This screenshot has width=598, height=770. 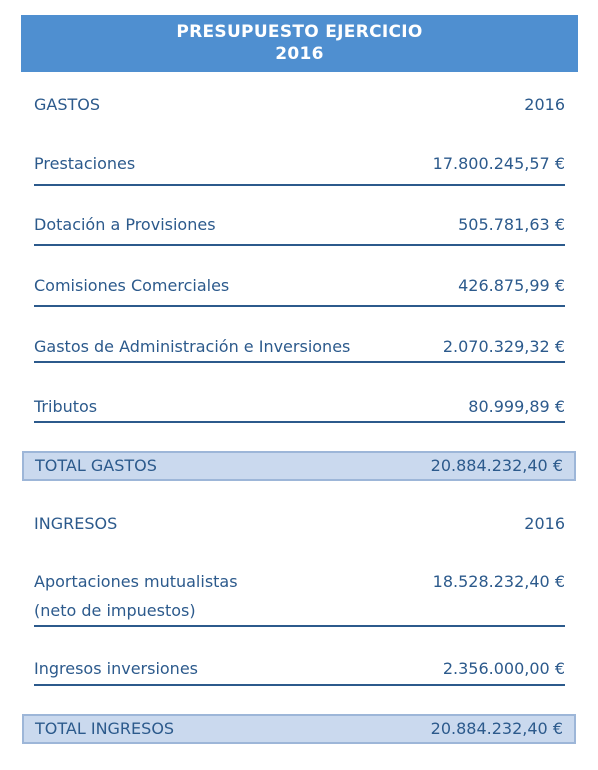 What do you see at coordinates (299, 409) in the screenshot?
I see `gastos-row-tributos: Tributos 80.999,89 €` at bounding box center [299, 409].